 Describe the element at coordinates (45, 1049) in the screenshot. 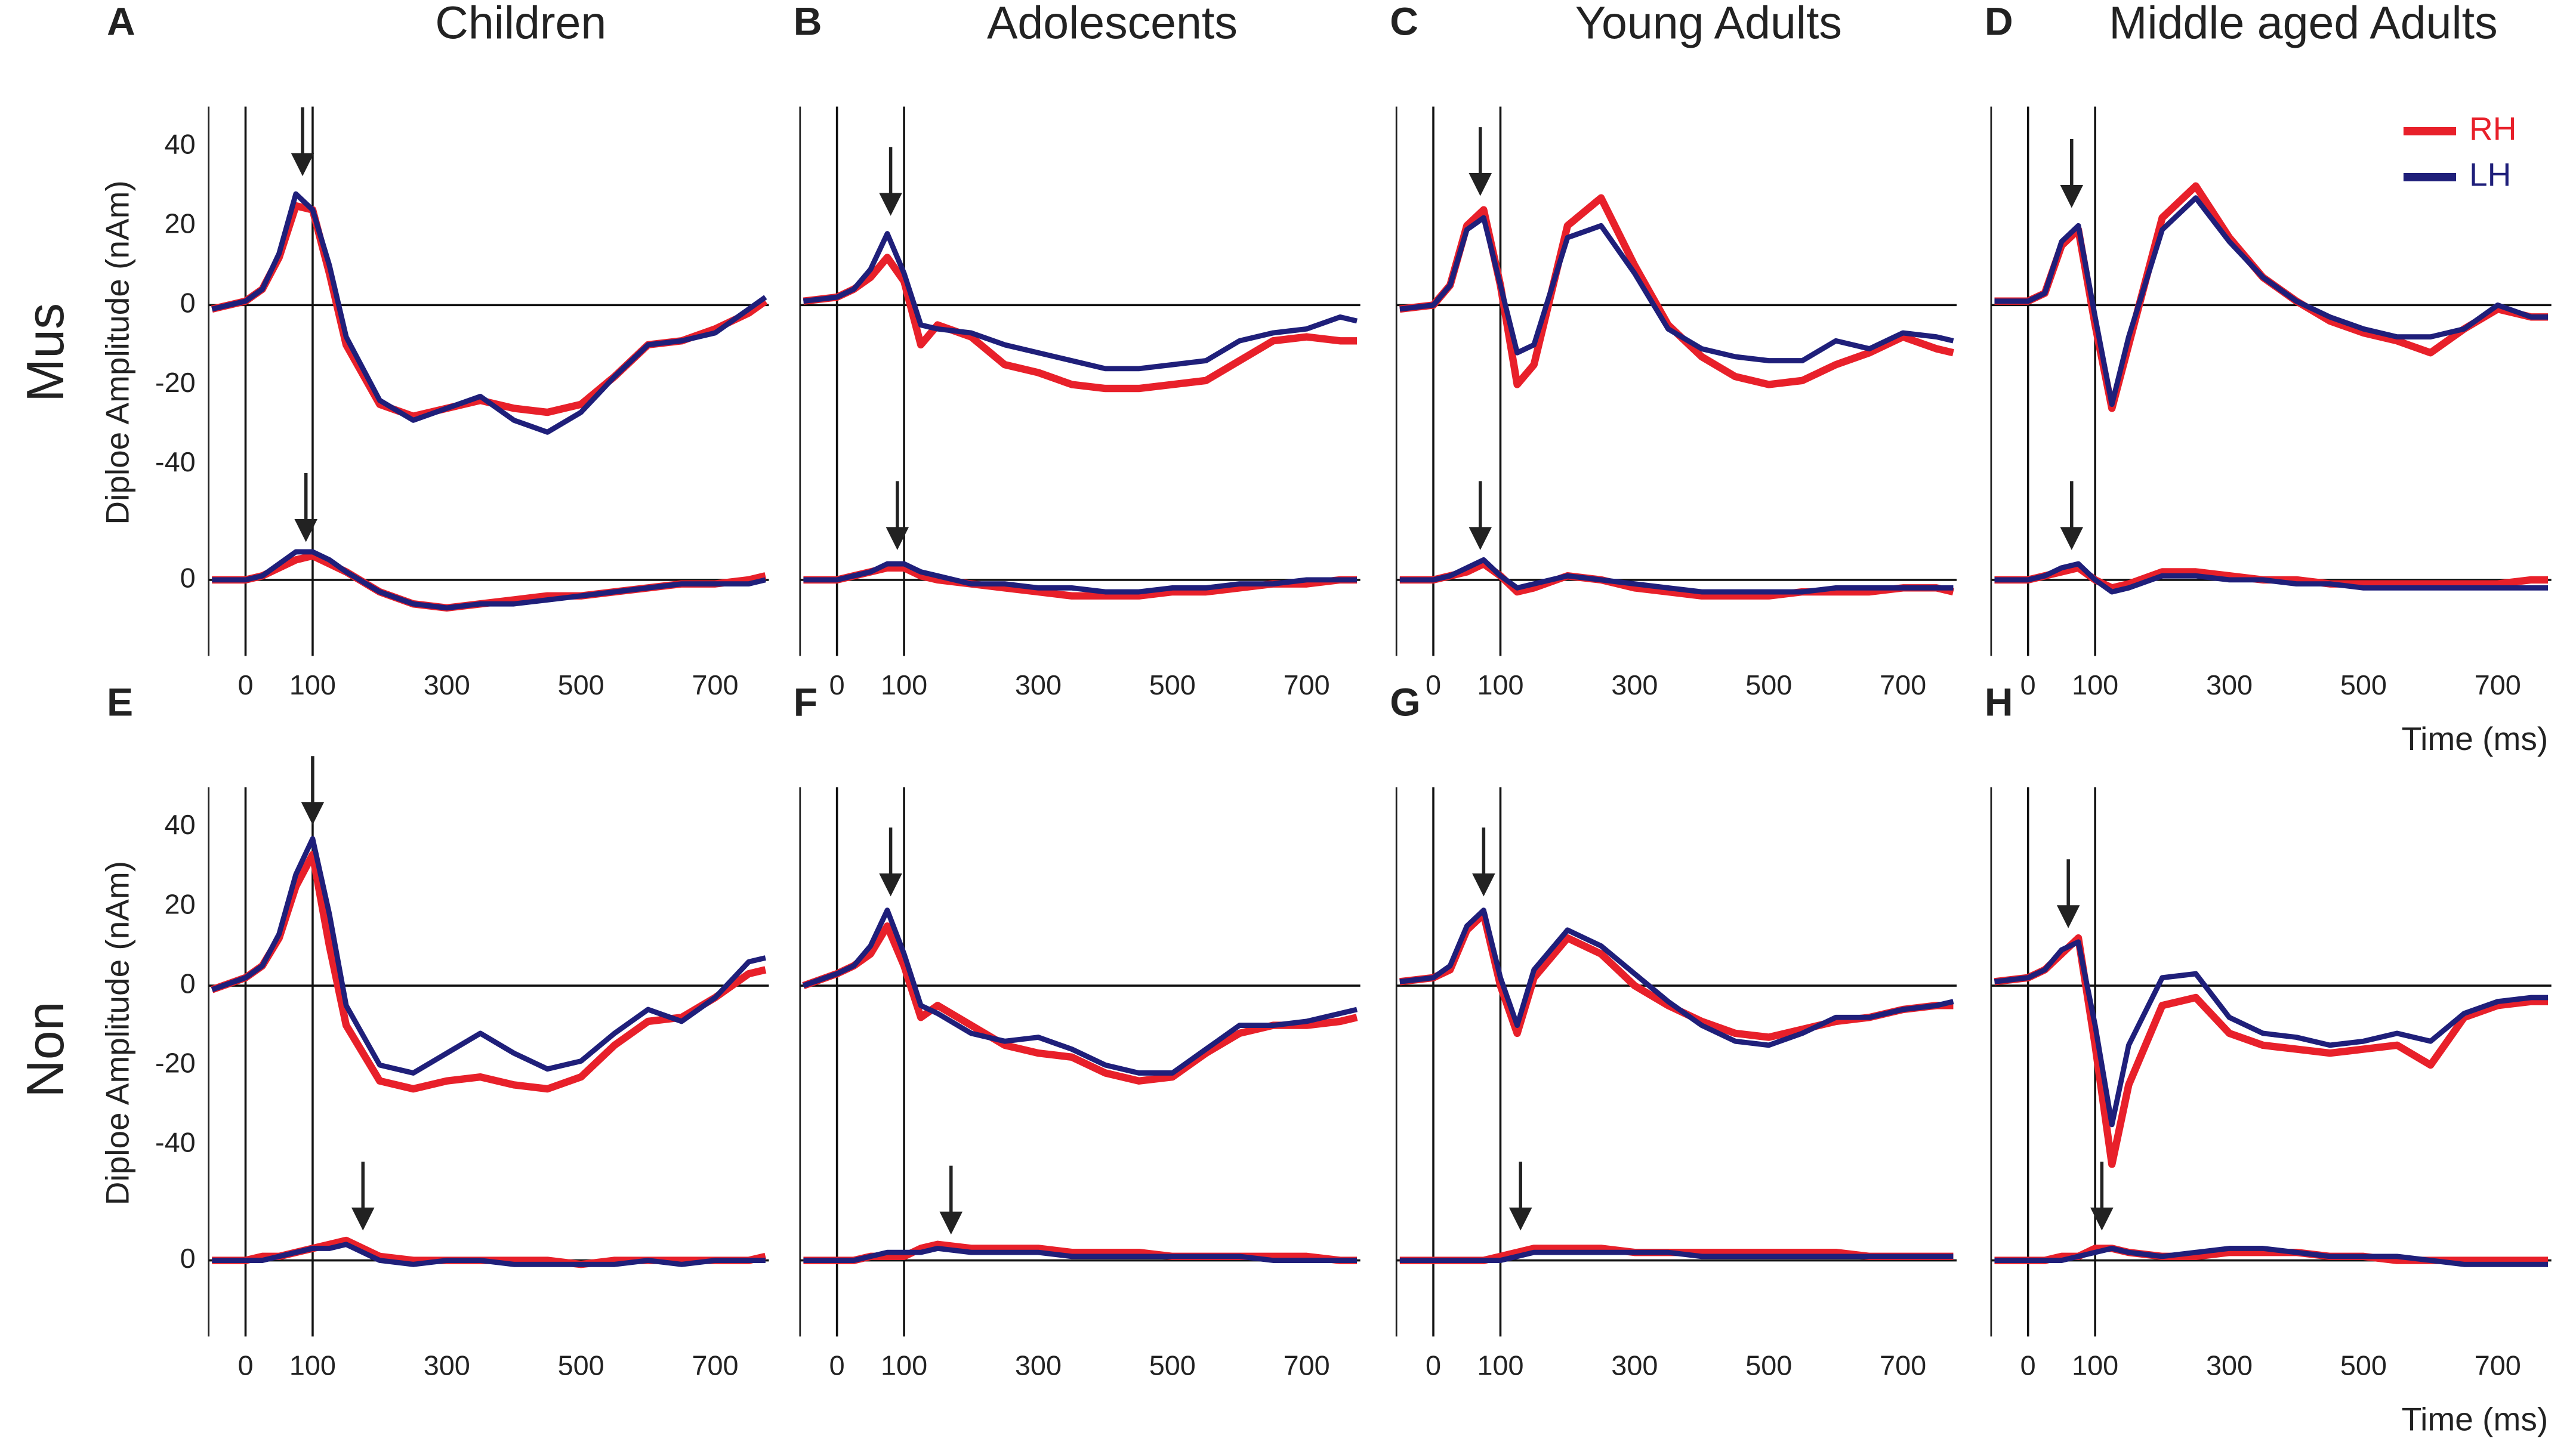

I see `row-label: Non` at that location.